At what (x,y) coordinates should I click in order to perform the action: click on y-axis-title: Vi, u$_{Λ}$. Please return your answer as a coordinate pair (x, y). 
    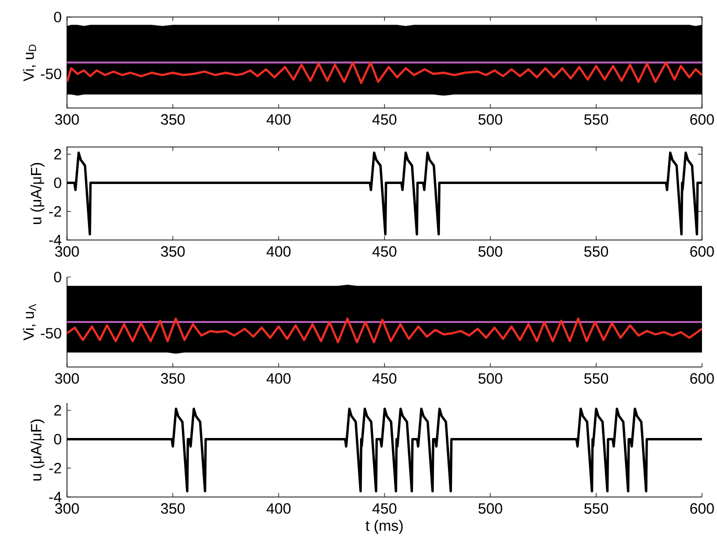
    Looking at the image, I should click on (29, 322).